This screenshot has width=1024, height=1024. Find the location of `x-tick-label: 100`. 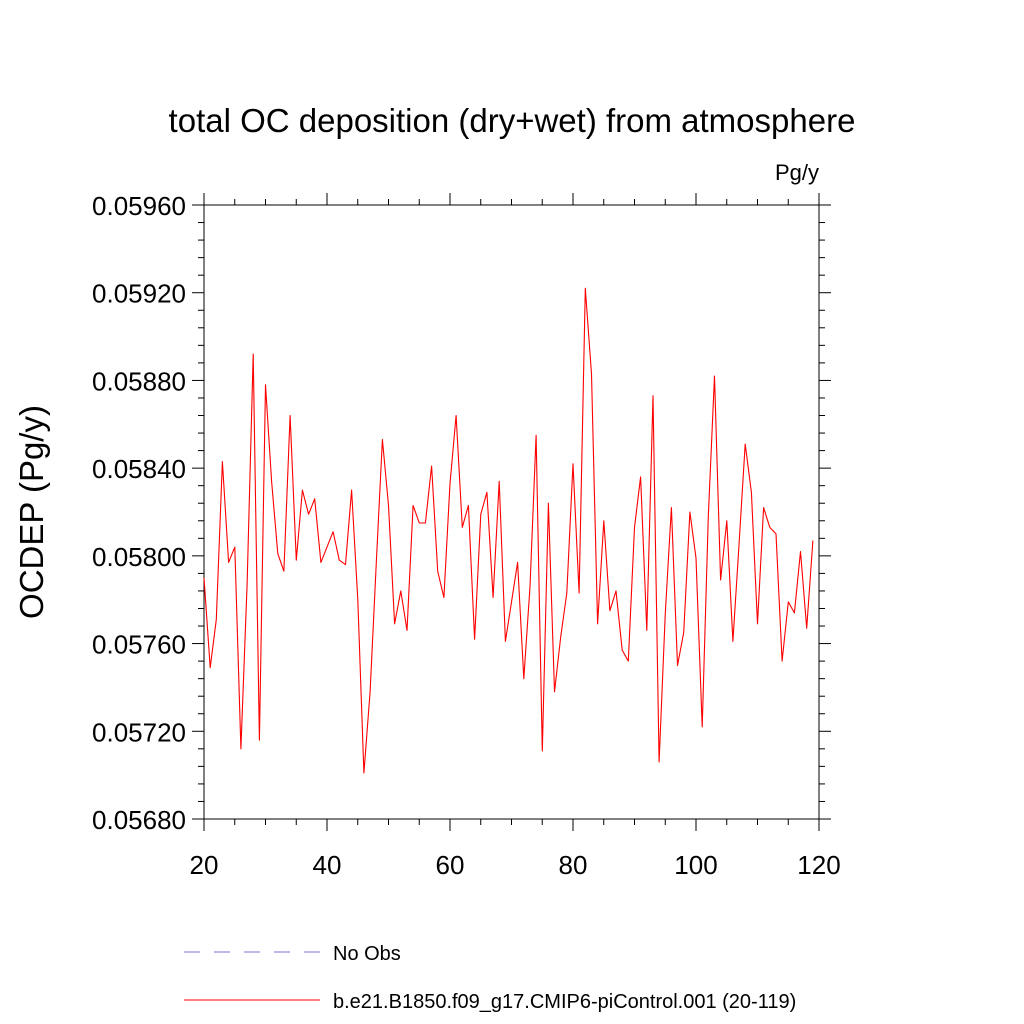

x-tick-label: 100 is located at coordinates (695, 865).